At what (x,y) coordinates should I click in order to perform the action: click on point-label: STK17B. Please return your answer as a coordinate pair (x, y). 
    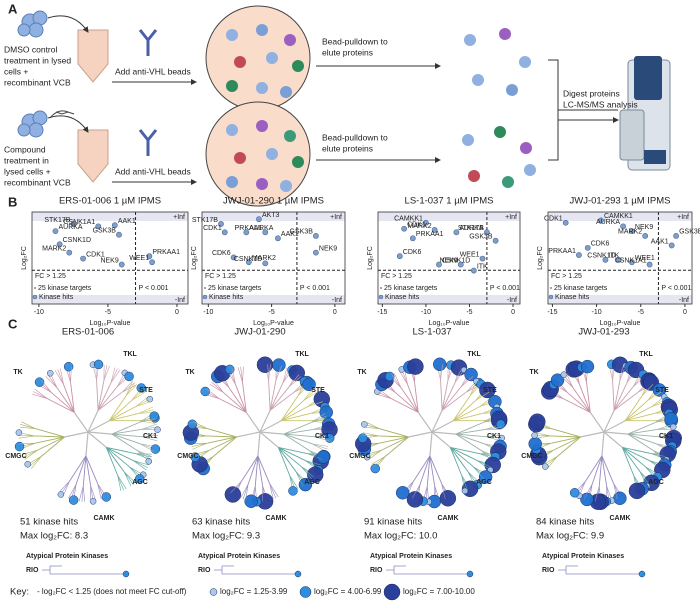
    Looking at the image, I should click on (471, 228).